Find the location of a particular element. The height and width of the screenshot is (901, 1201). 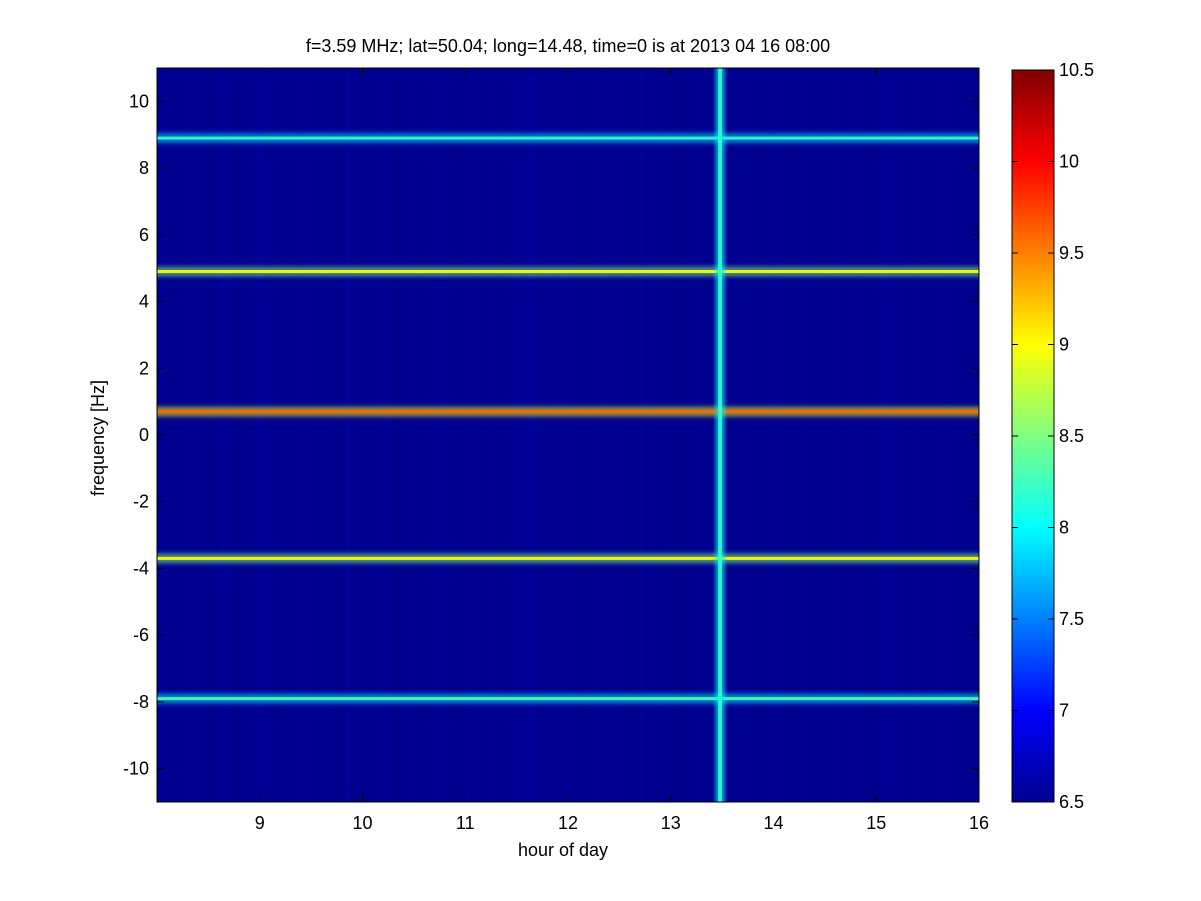

x-tick-label: 16 is located at coordinates (979, 823).